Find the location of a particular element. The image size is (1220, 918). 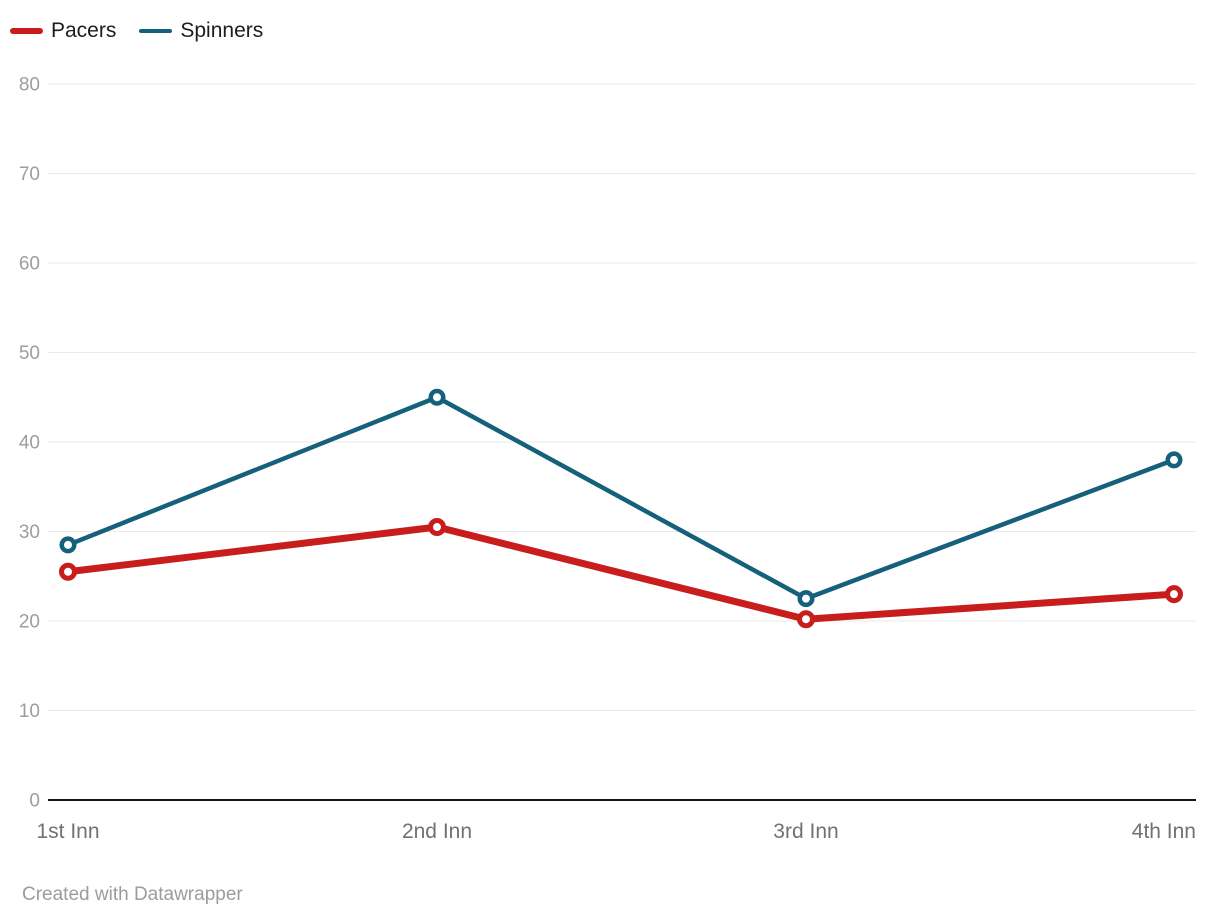

data-point-pacers-4th-inn is located at coordinates (1174, 594).